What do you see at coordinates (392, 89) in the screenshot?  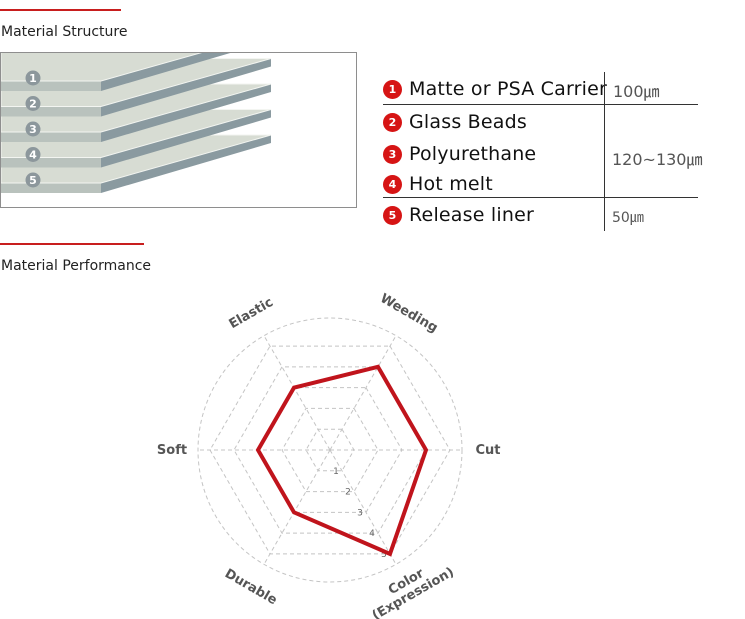 I see `number-badge: 1` at bounding box center [392, 89].